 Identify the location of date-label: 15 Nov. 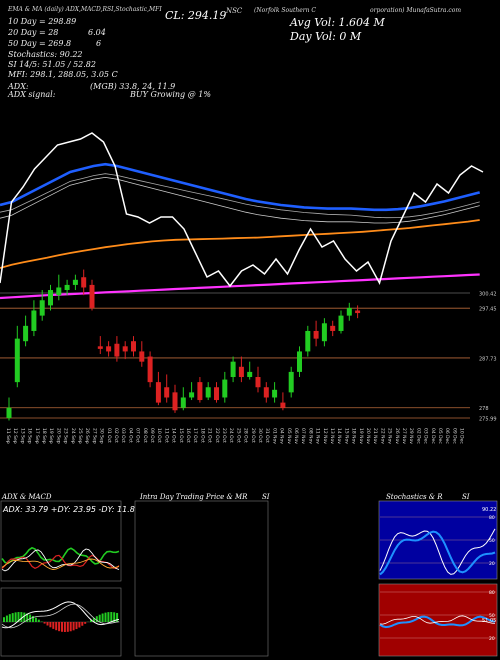
(346, 436).